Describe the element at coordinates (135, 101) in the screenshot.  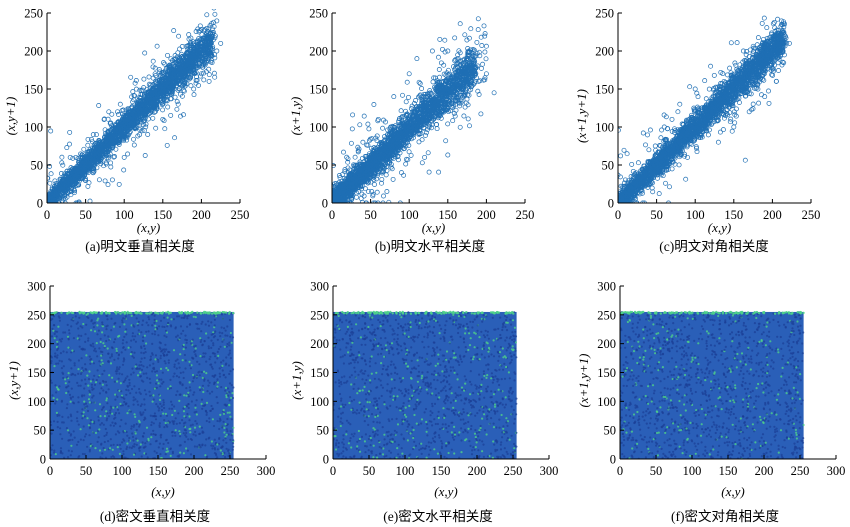
I see `scatter-points` at that location.